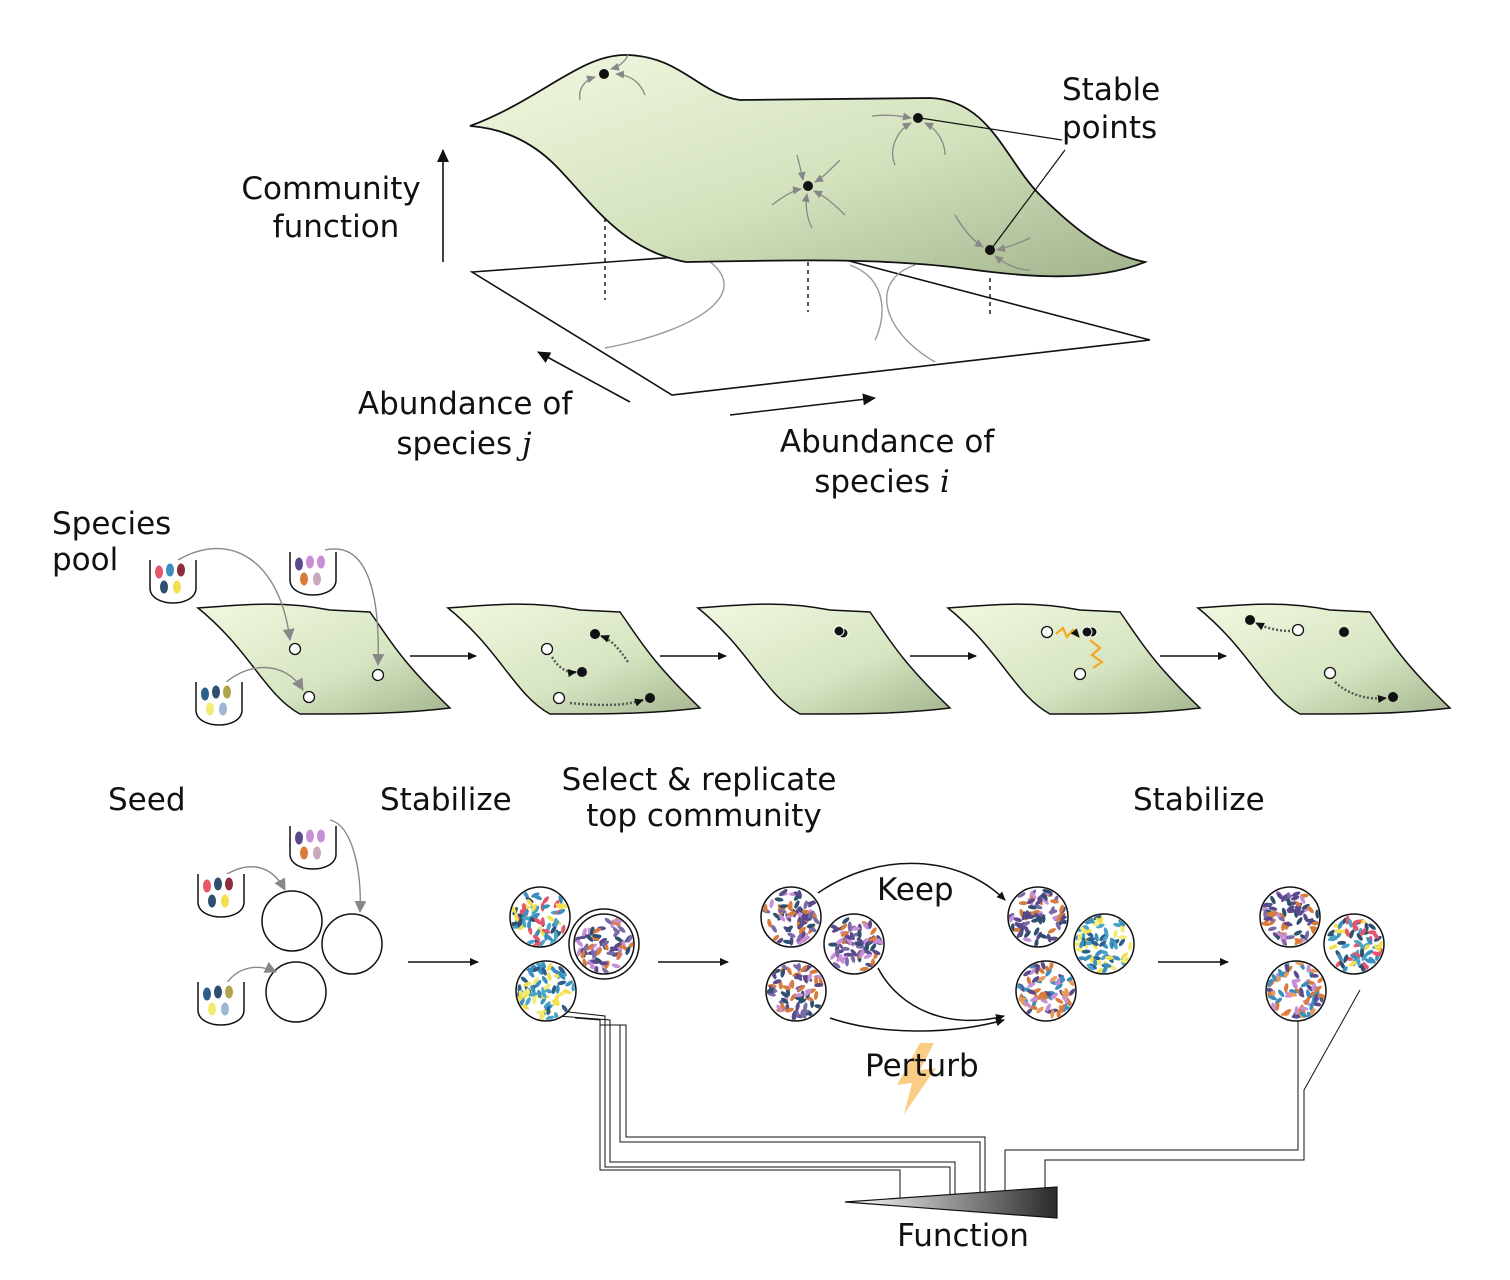  Describe the element at coordinates (147, 800) in the screenshot. I see `seed-label: Seed` at that location.